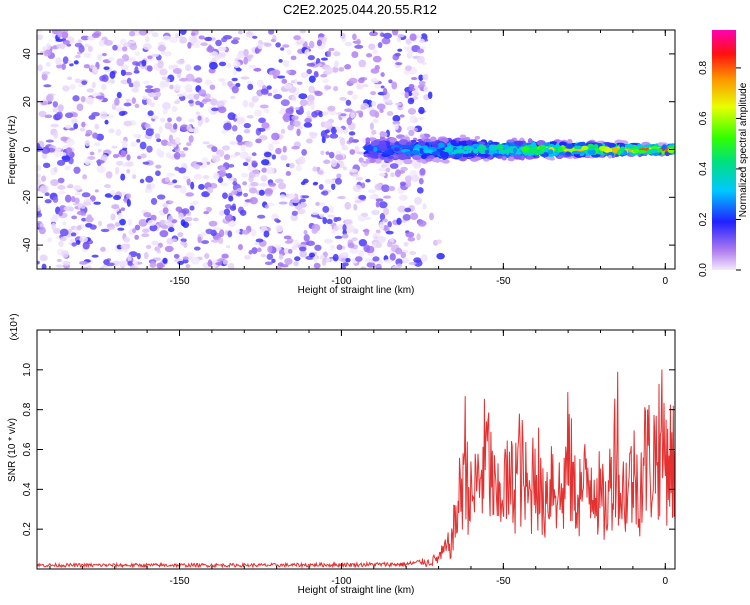 The height and width of the screenshot is (605, 750). What do you see at coordinates (27, 197) in the screenshot?
I see `y-tick-label: -20` at bounding box center [27, 197].